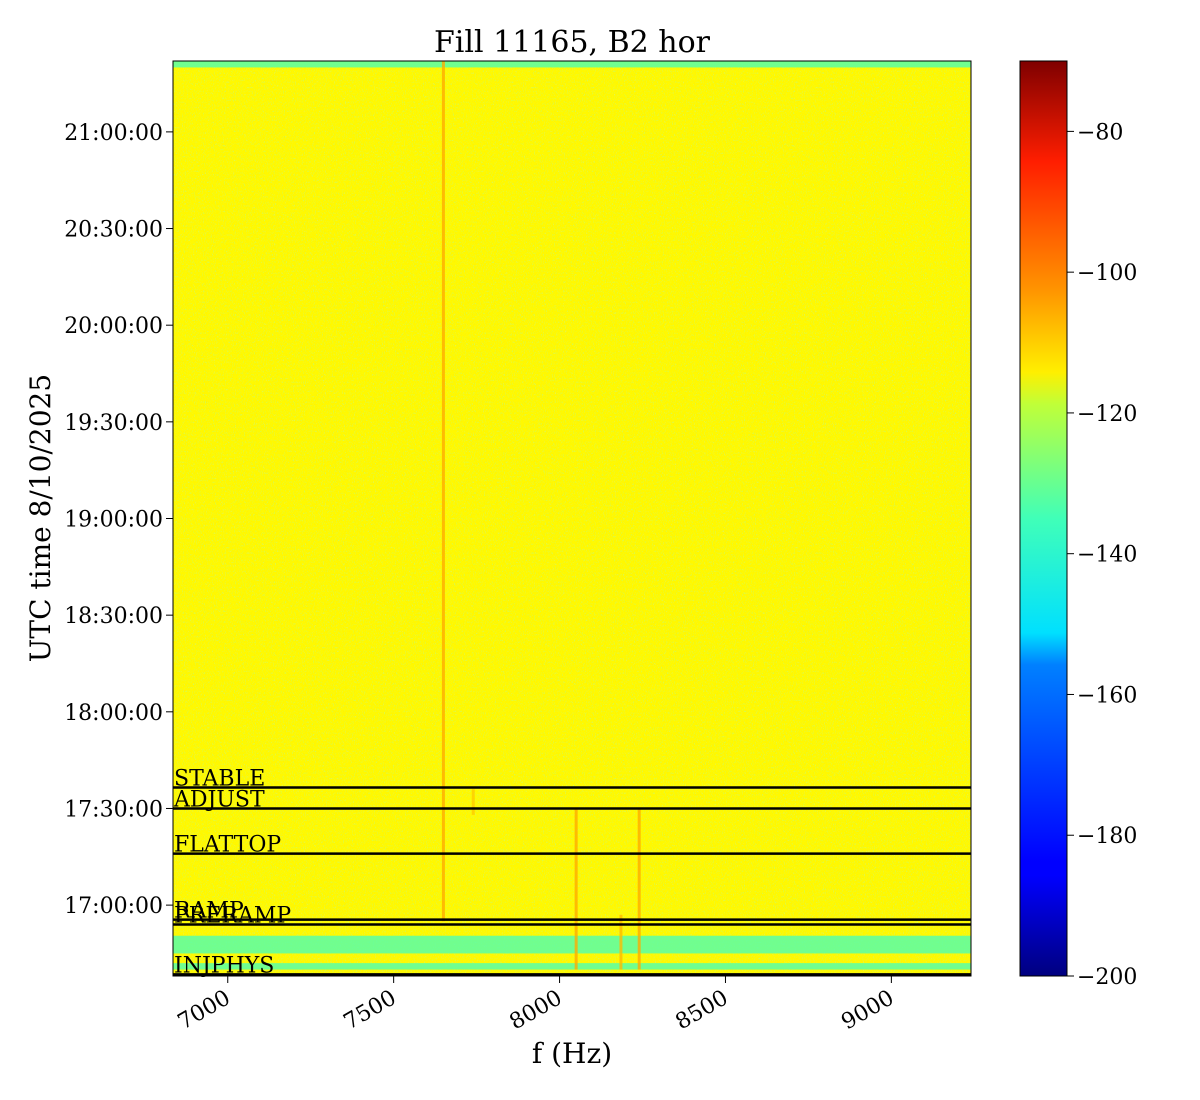  What do you see at coordinates (1043, 518) in the screenshot?
I see `colorbar-gradient` at bounding box center [1043, 518].